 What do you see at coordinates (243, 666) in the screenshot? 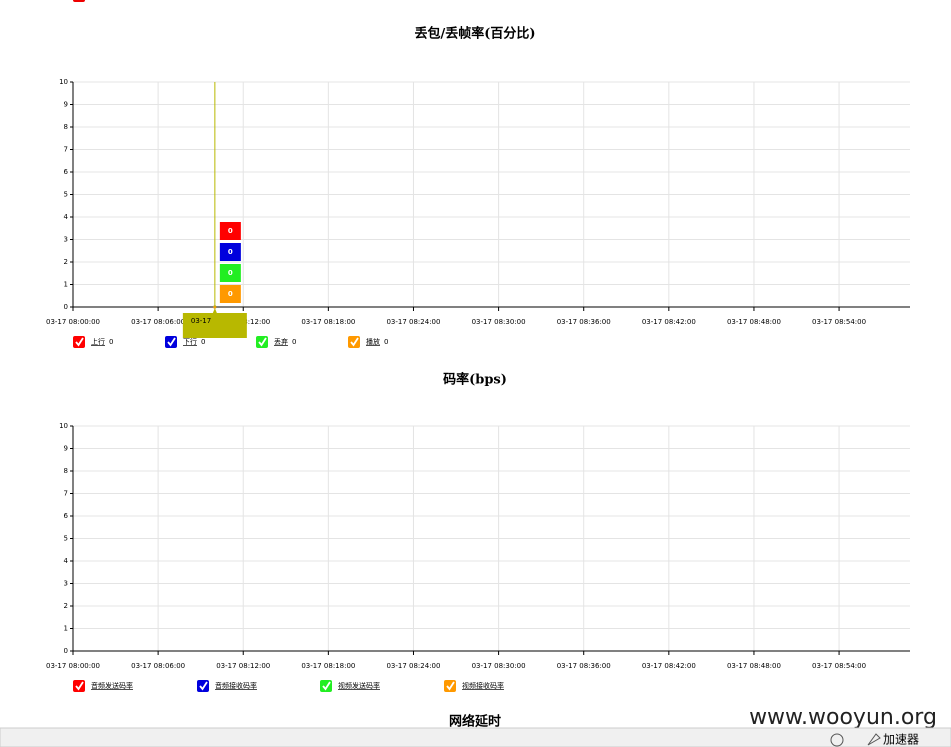
I see `x-tick-label: 03-17 08:12:00` at bounding box center [243, 666].